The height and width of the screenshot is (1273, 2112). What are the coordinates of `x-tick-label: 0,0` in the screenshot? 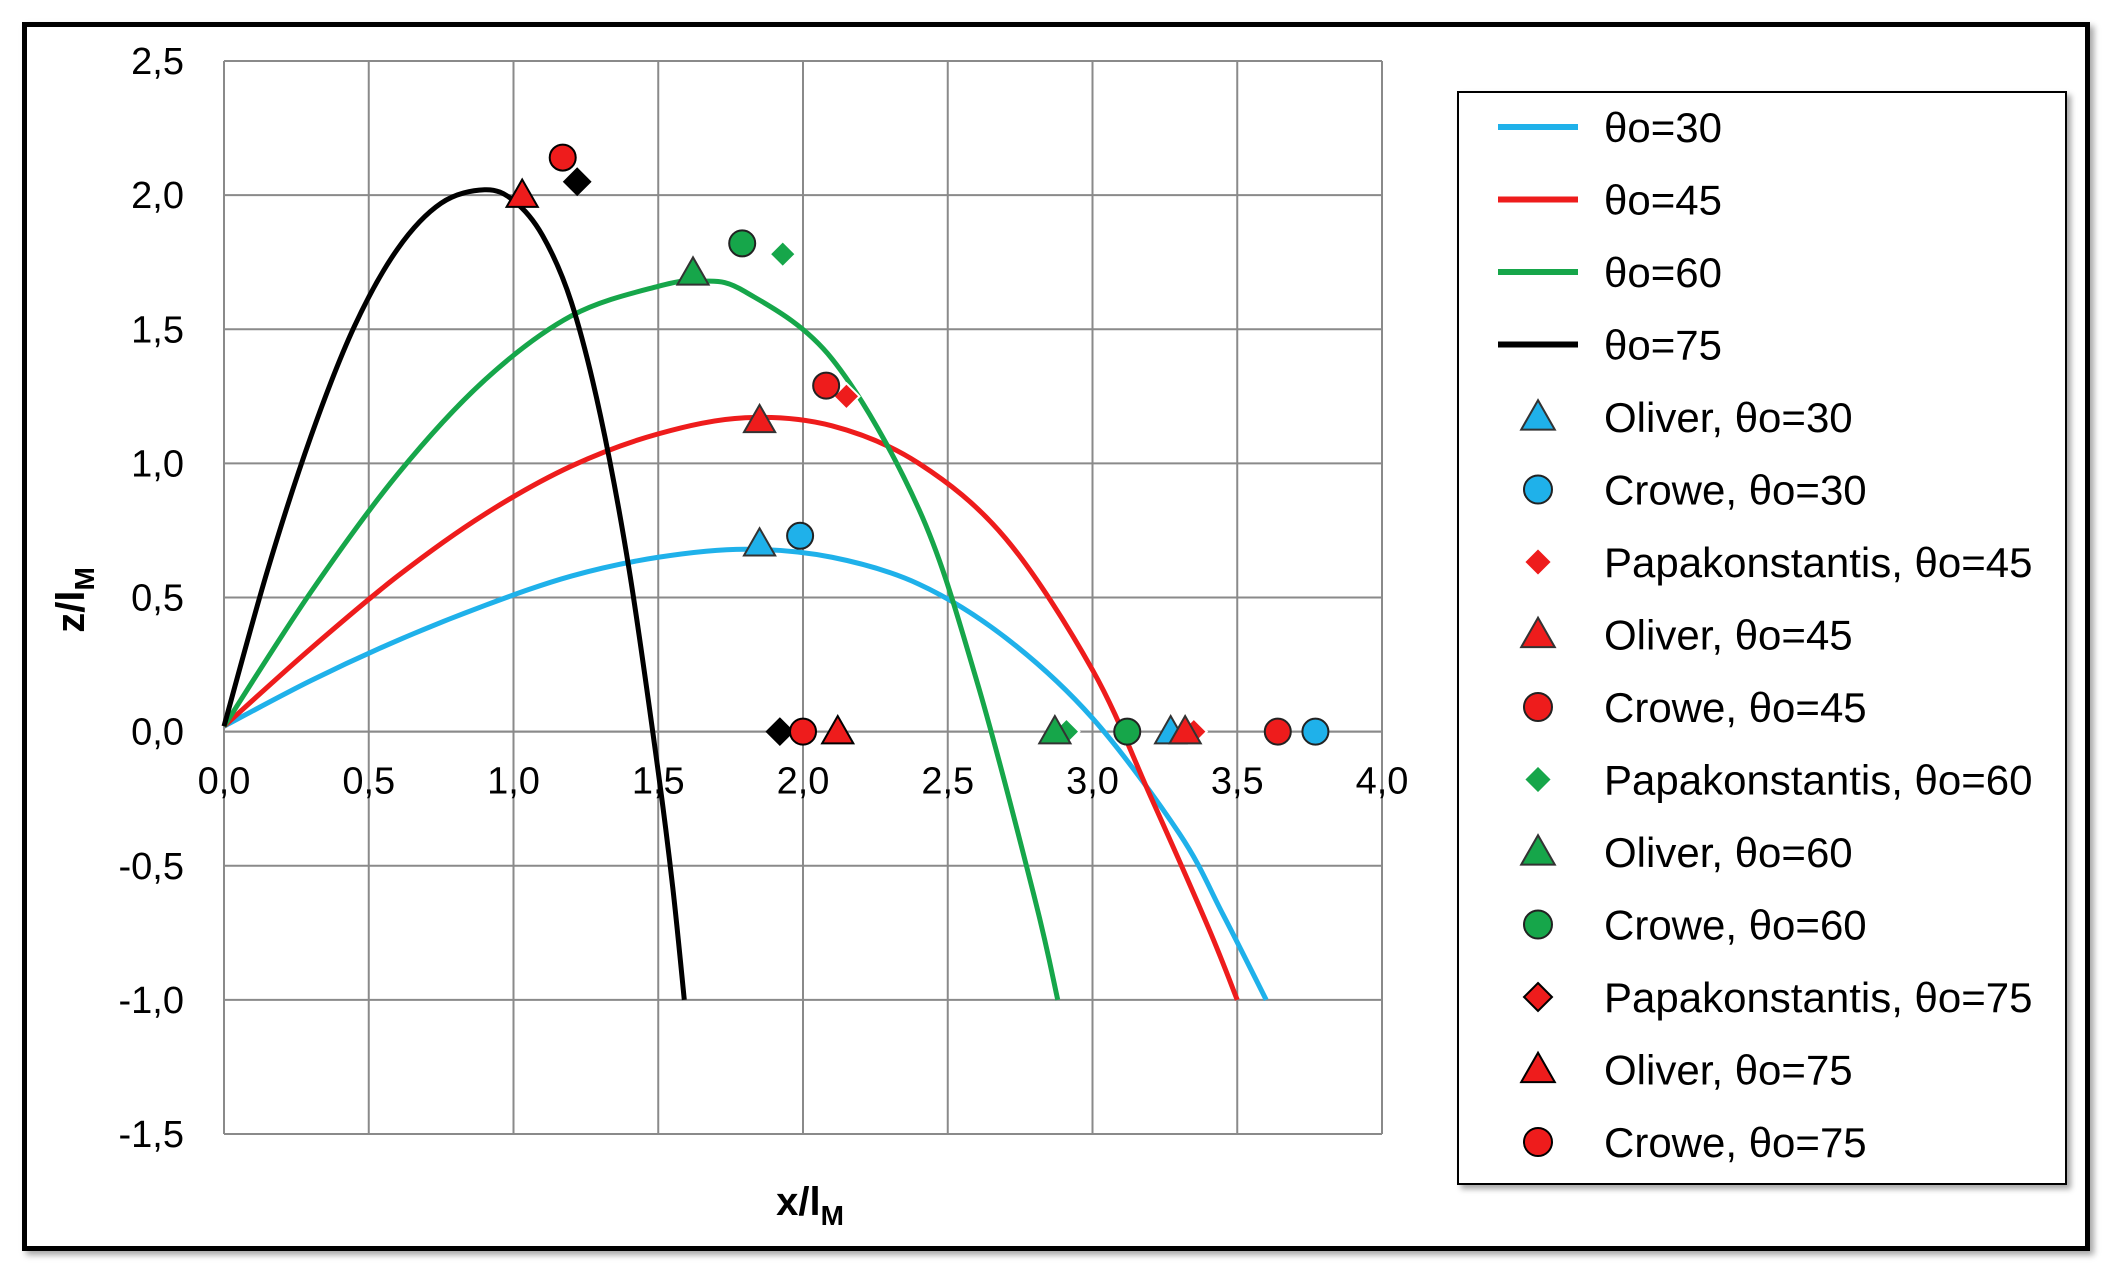 It's located at (224, 782).